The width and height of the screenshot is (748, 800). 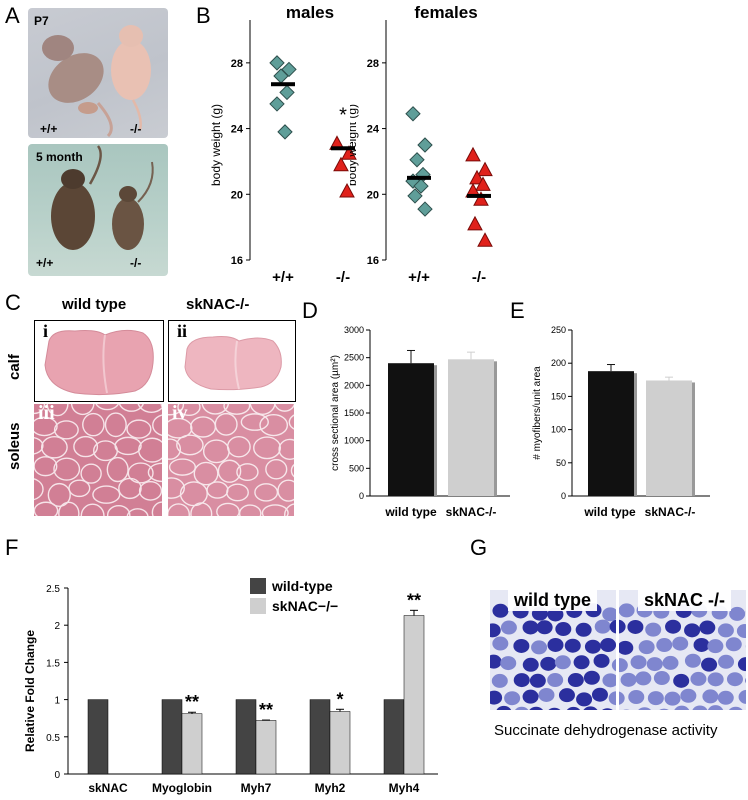 I want to click on photo-a-bottom-age: 5 month, so click(x=59, y=157).